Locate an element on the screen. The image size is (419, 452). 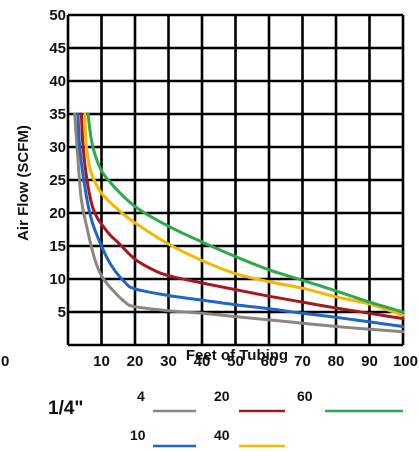
legend: 1/4" 4 10 20 40 60 is located at coordinates (225, 418).